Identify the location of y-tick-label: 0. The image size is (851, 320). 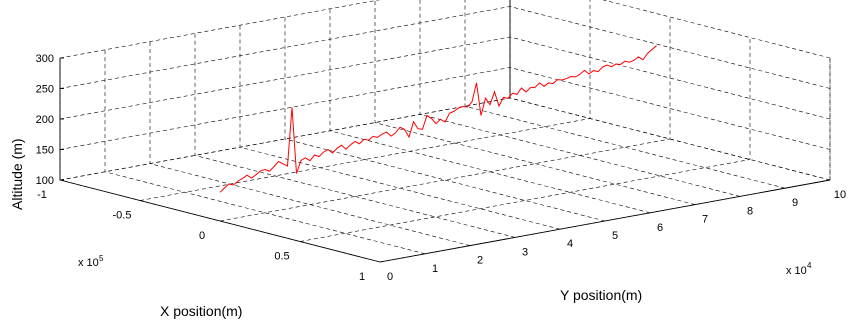
(390, 277).